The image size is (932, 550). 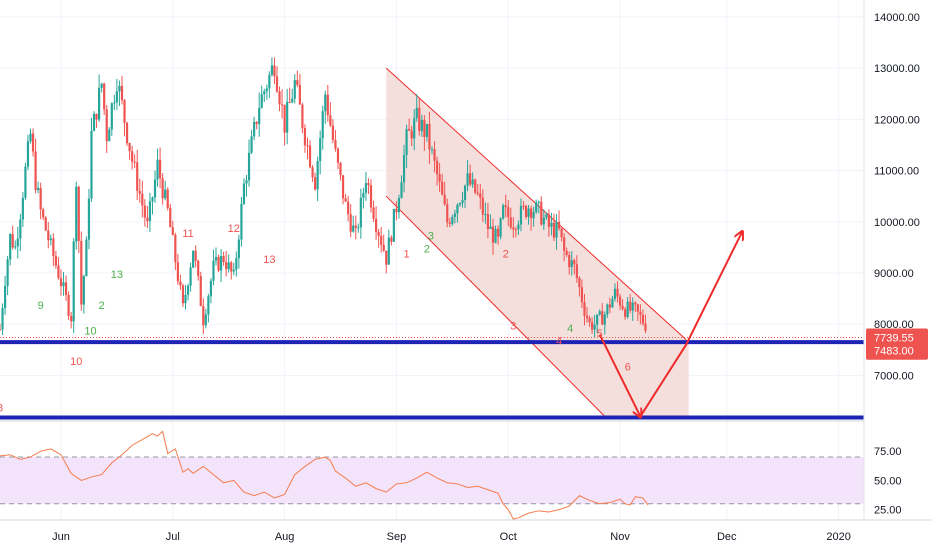 I want to click on count-label: 9, so click(x=41, y=306).